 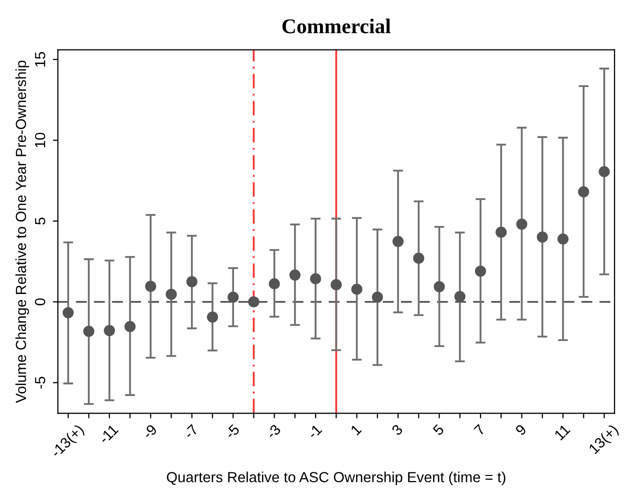 I want to click on y-tick-label: 5, so click(x=40, y=221).